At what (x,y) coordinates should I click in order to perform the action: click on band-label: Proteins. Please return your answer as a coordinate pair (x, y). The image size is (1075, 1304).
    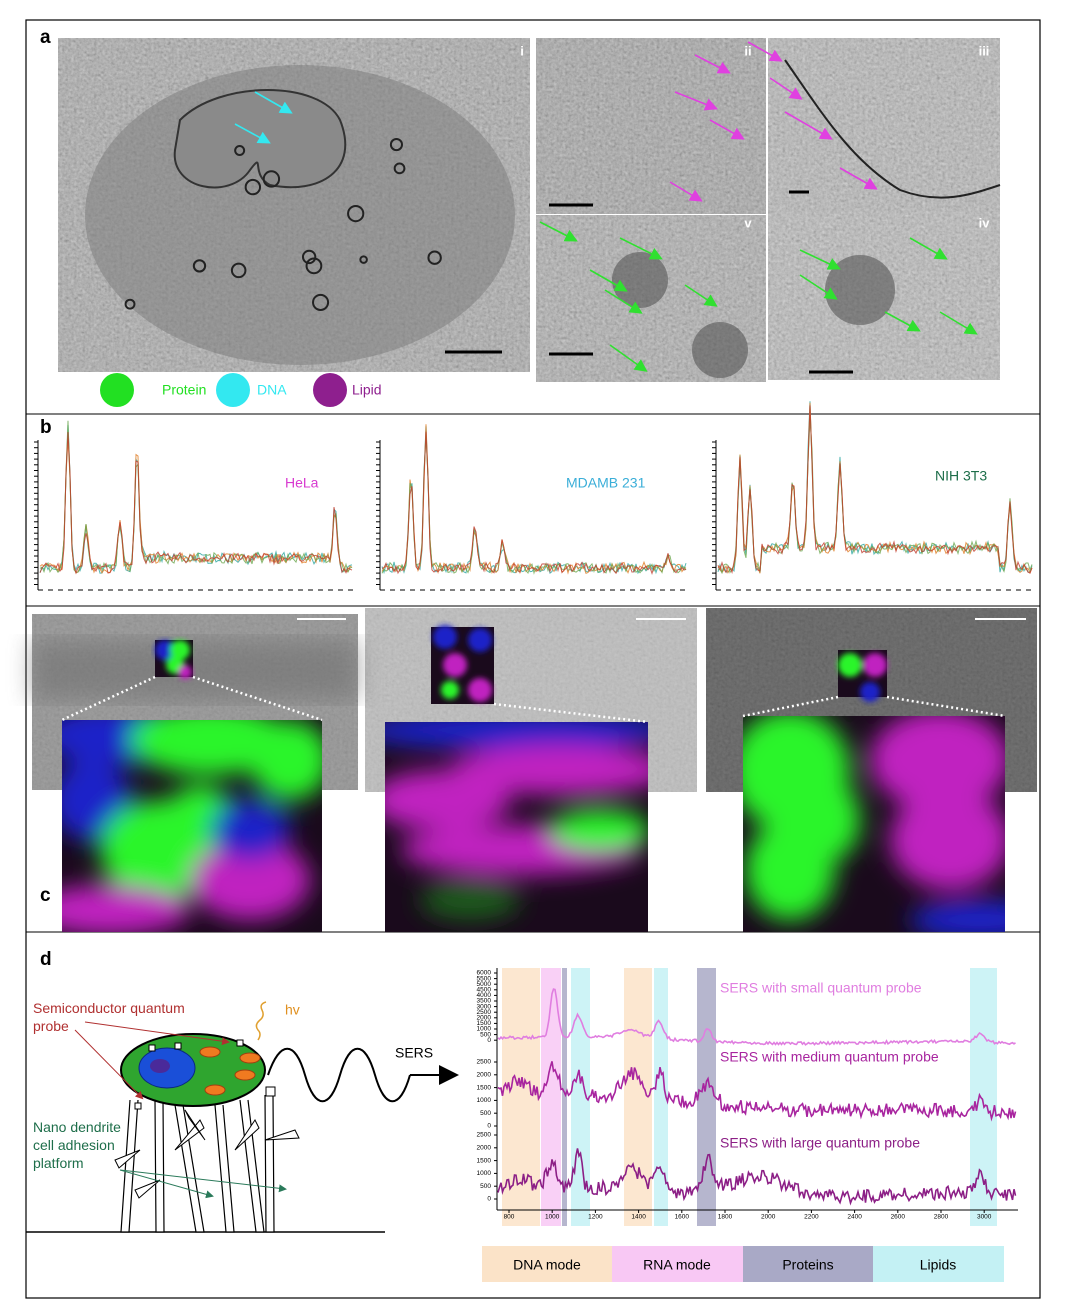
    Looking at the image, I should click on (807, 1265).